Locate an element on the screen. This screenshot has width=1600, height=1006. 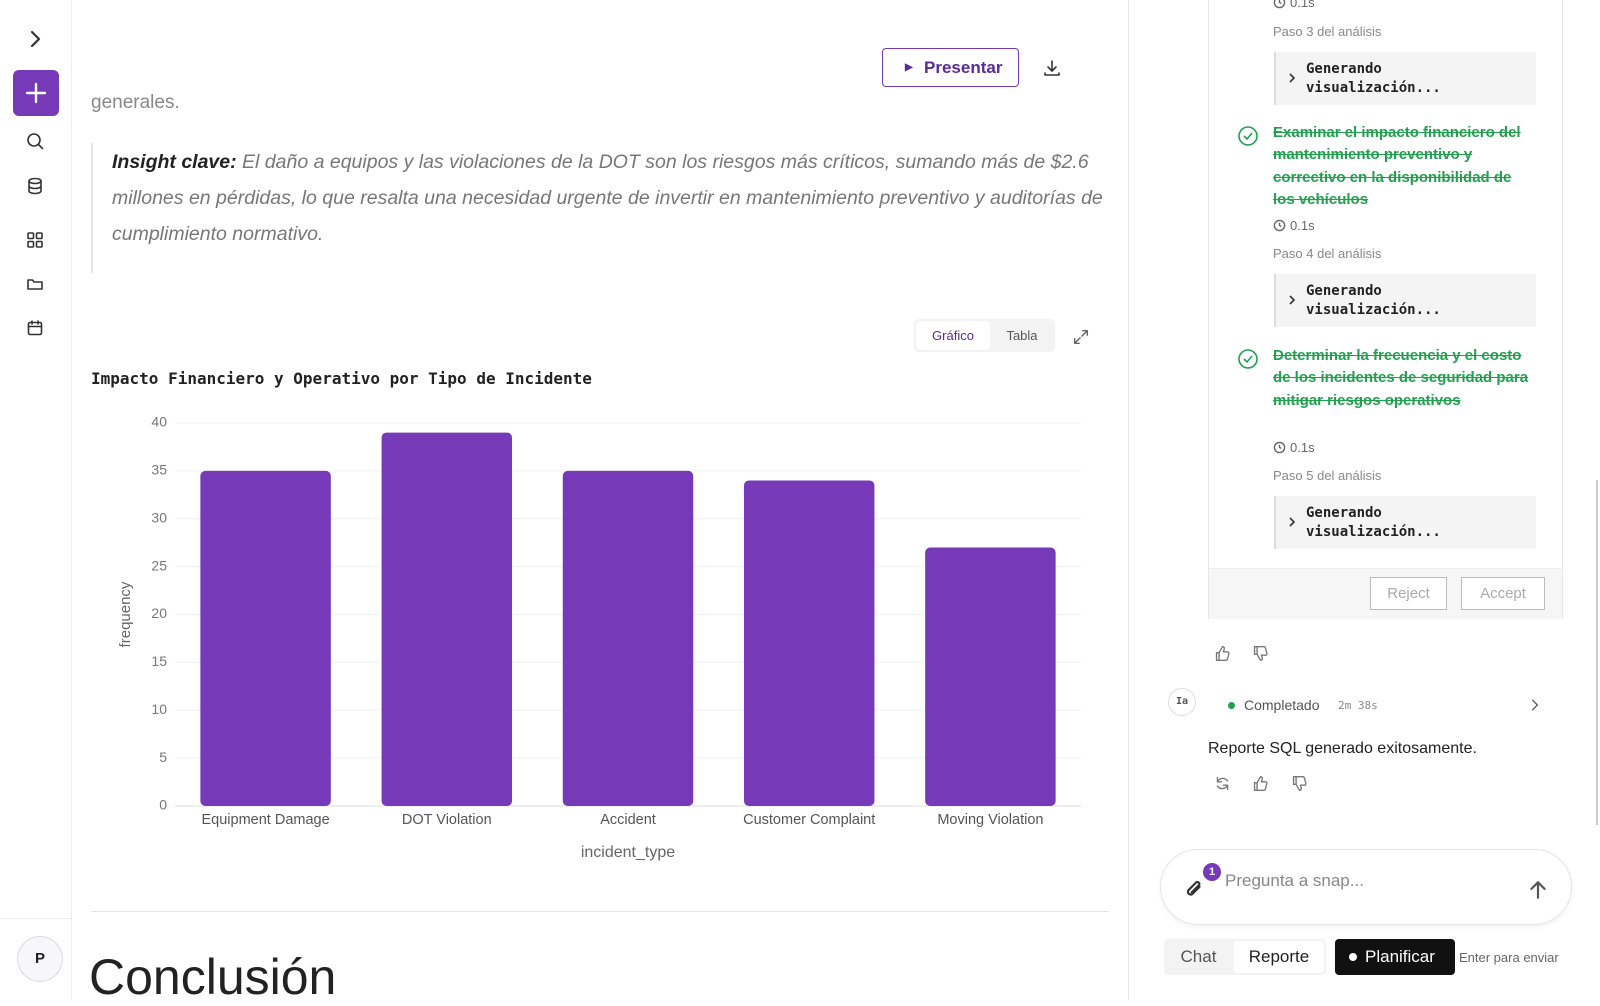
mode-chat: Chat is located at coordinates (1198, 956).